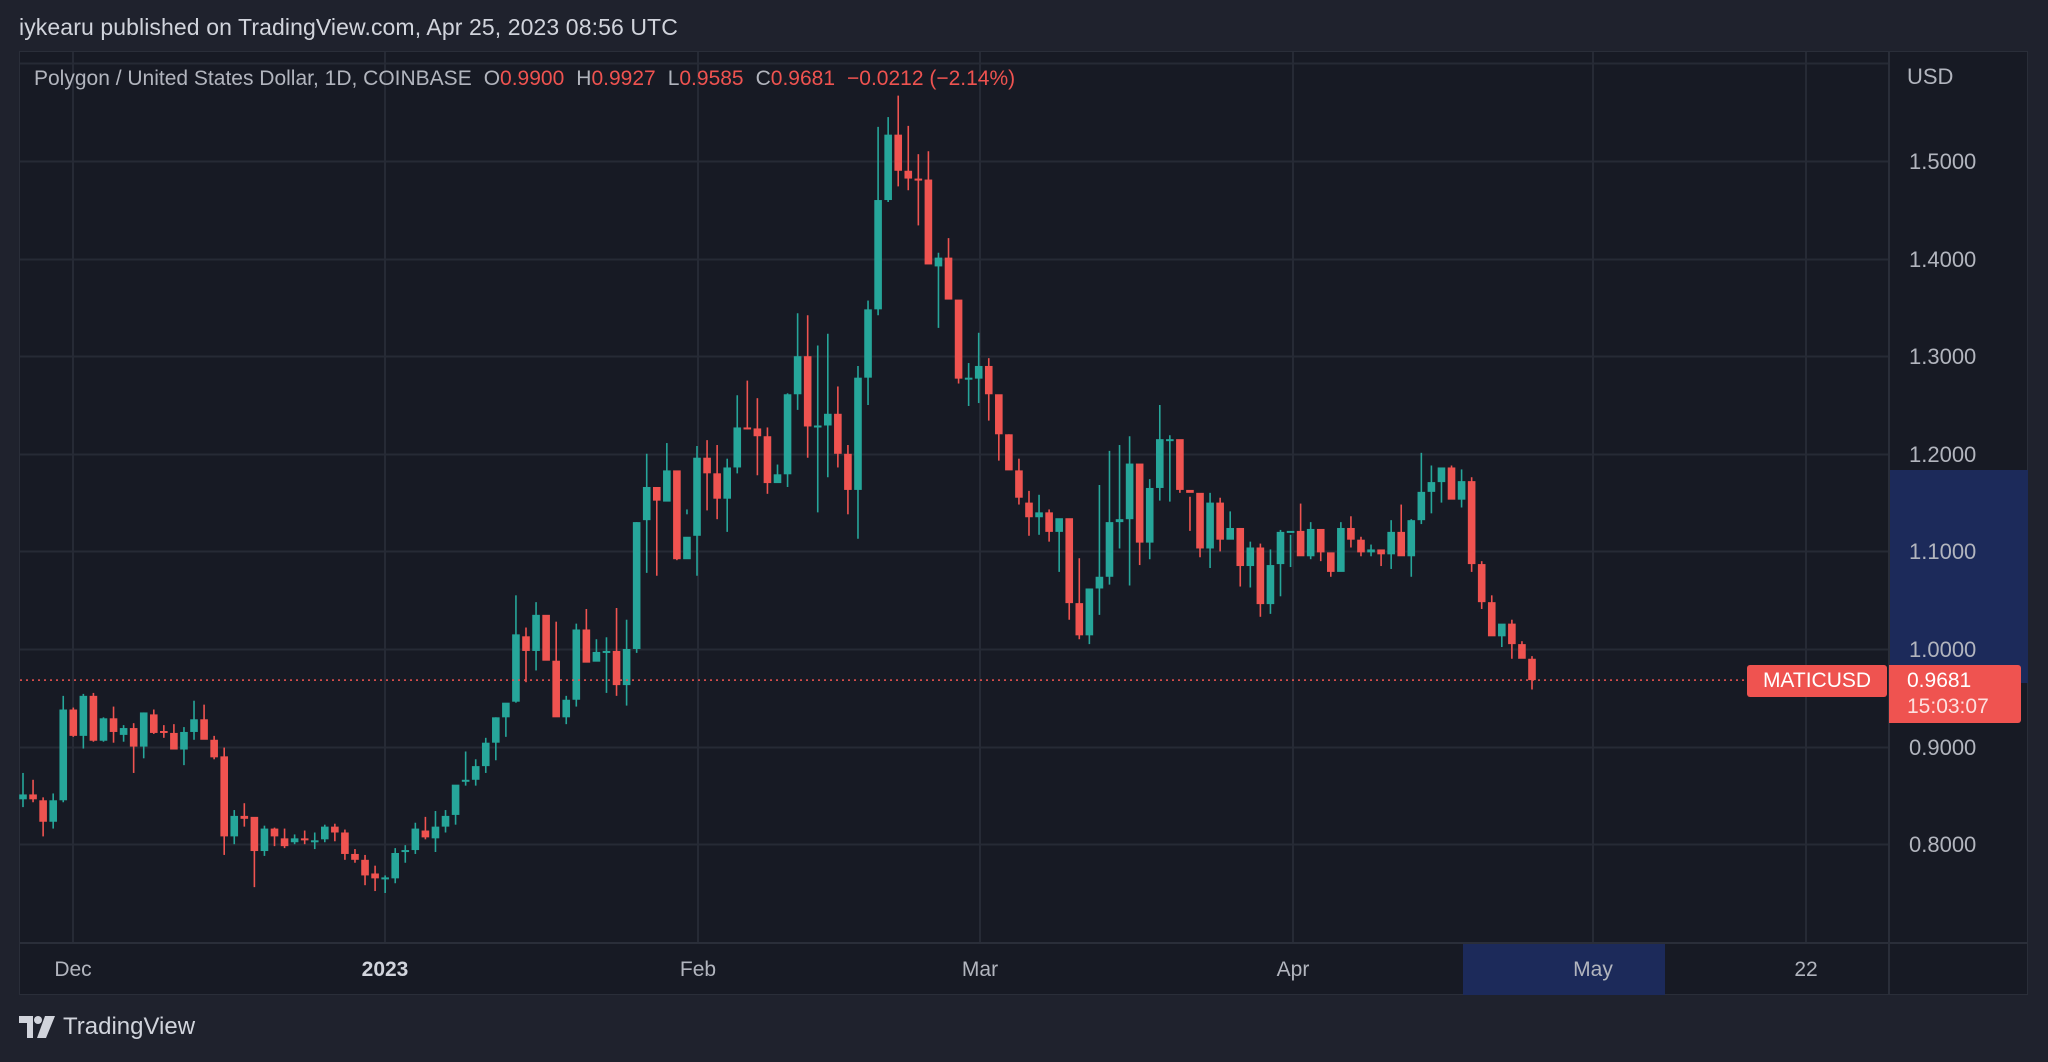  I want to click on price-tick-label: 1.4000, so click(1943, 259).